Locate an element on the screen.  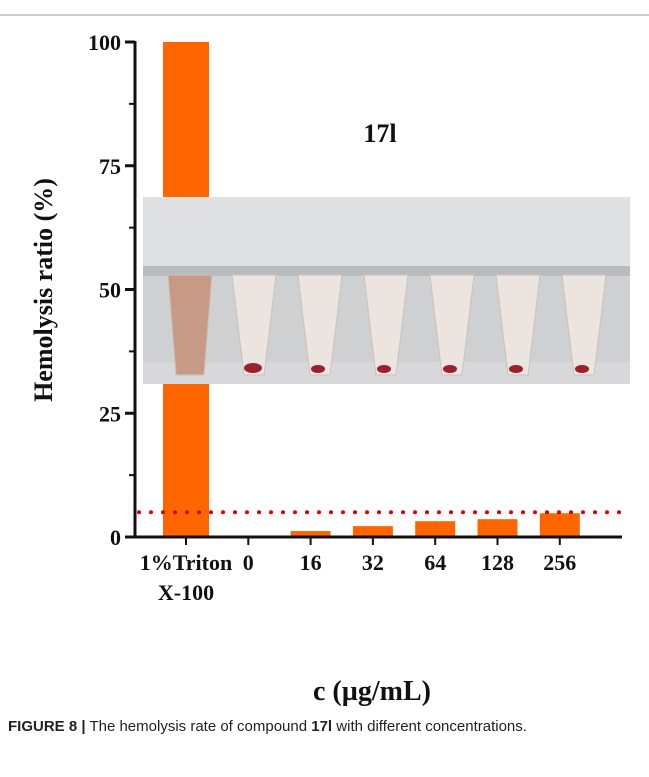
y-tick-label: 25 is located at coordinates (110, 413).